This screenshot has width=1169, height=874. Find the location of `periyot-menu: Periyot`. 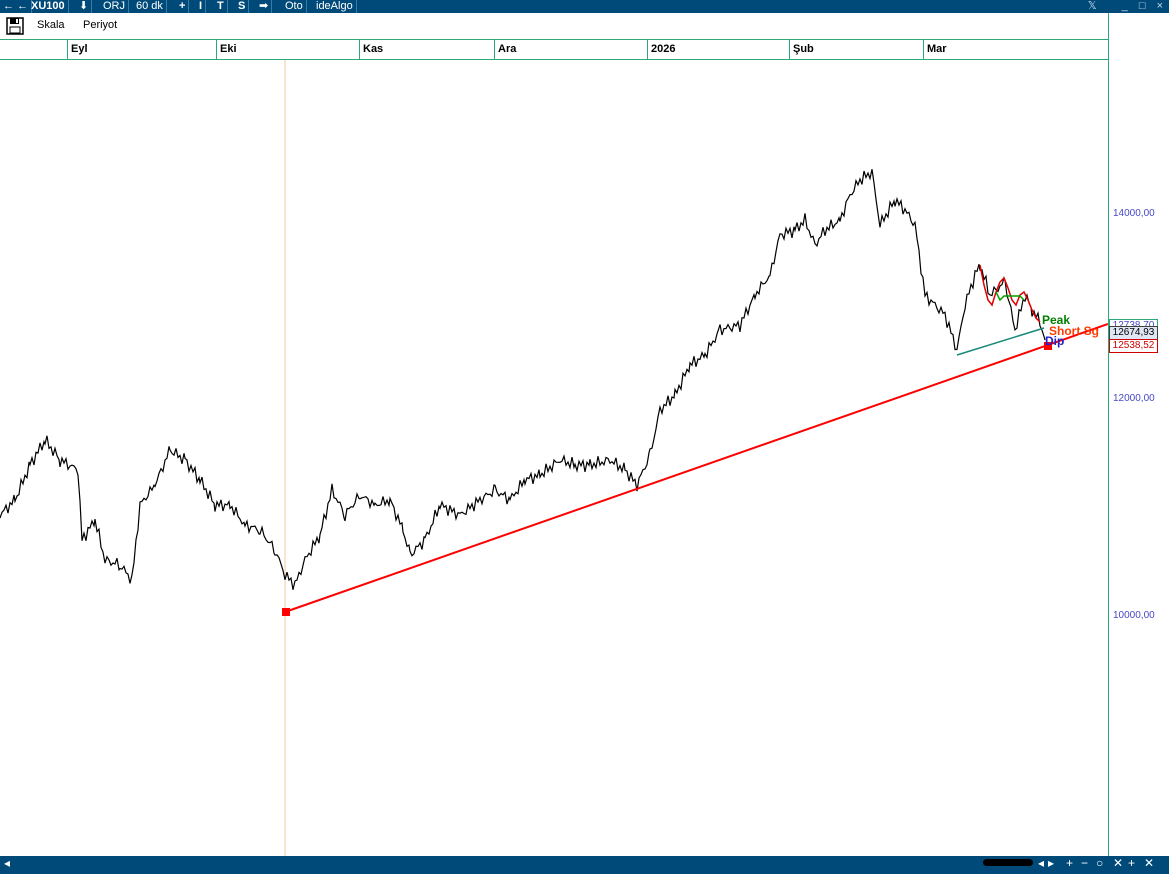

periyot-menu: Periyot is located at coordinates (100, 25).